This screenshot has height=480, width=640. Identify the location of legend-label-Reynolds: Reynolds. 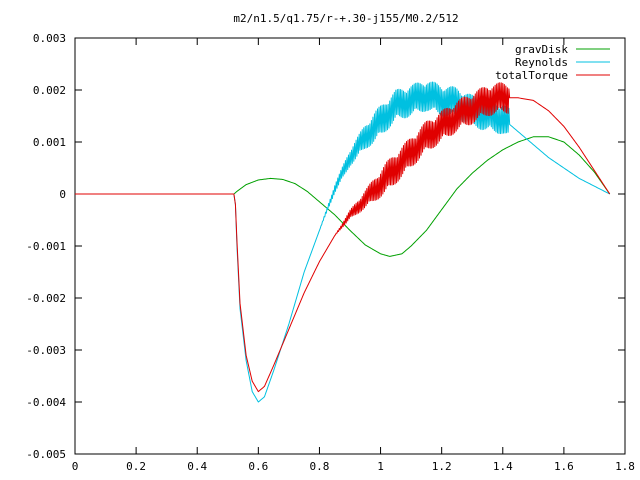
(541, 62).